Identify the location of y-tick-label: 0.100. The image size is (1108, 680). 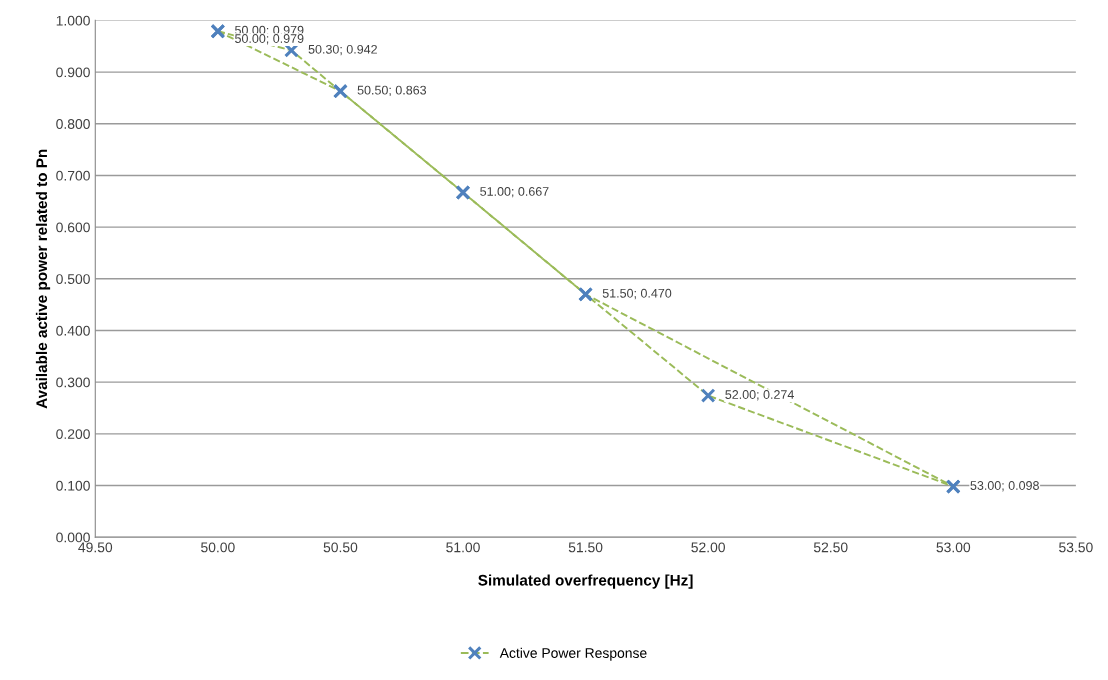
(73, 485).